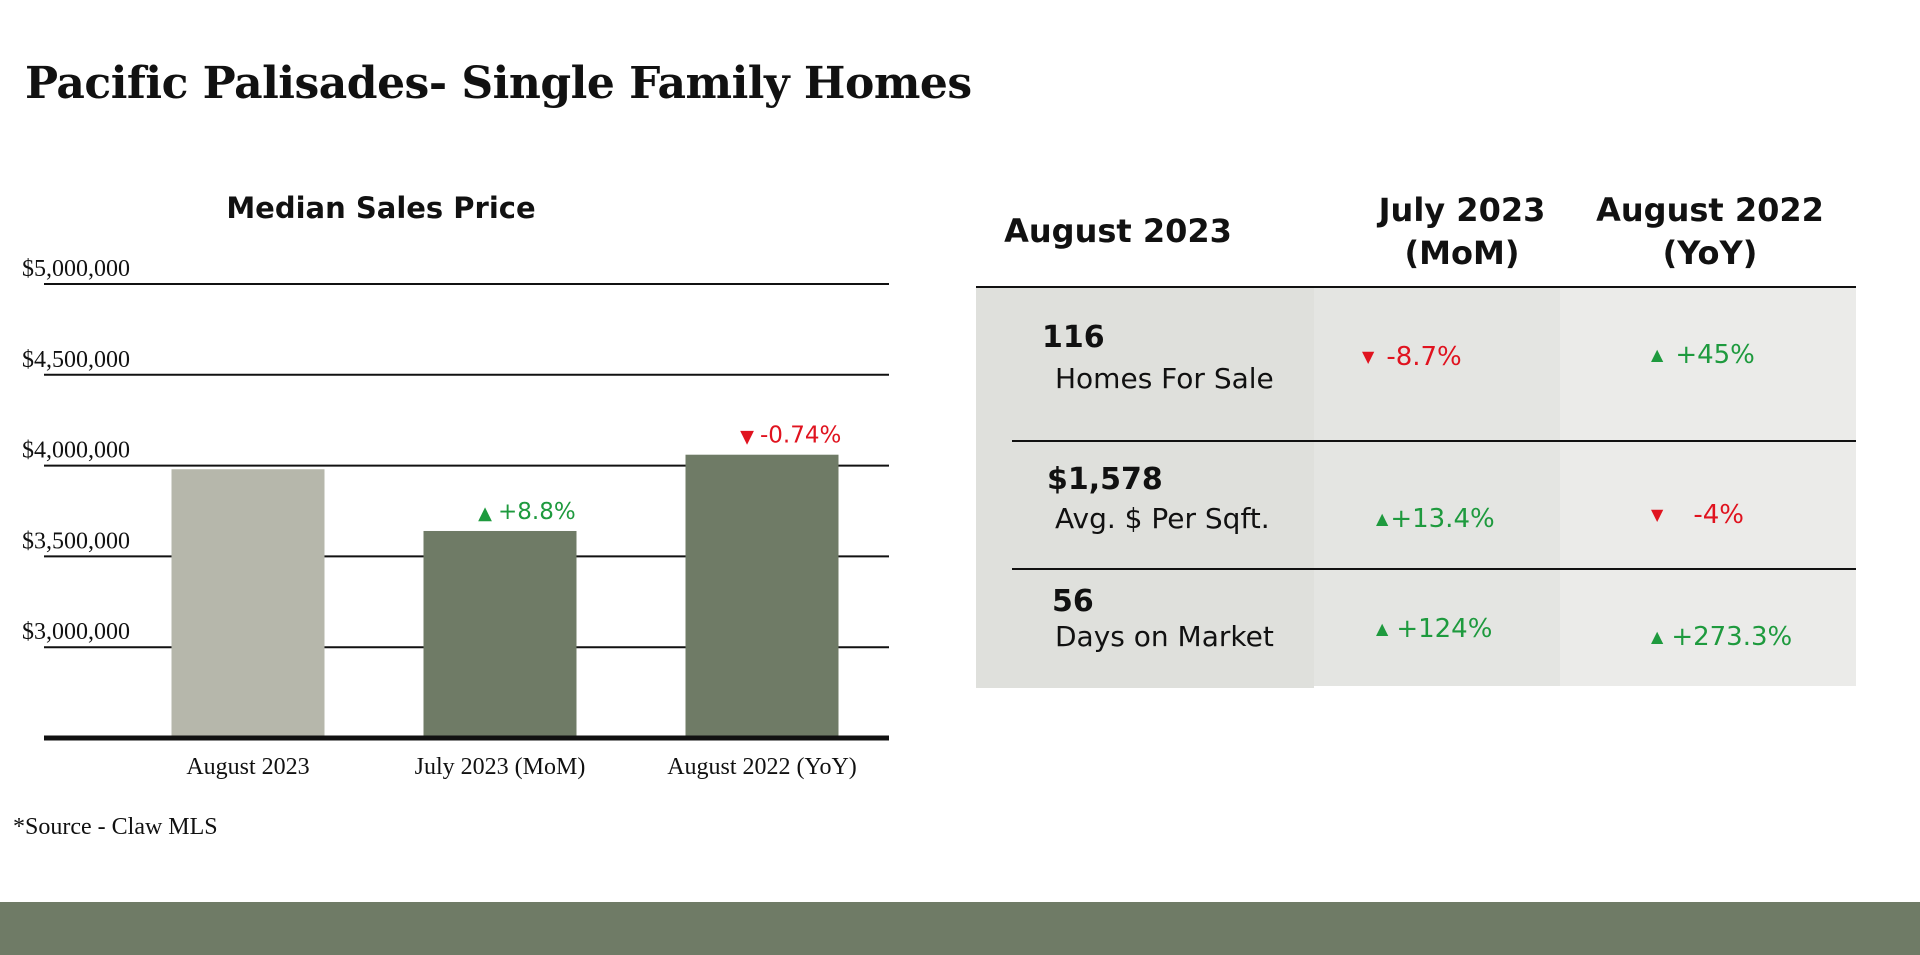  Describe the element at coordinates (76, 451) in the screenshot. I see `y-tick-label: $4,000,000` at that location.